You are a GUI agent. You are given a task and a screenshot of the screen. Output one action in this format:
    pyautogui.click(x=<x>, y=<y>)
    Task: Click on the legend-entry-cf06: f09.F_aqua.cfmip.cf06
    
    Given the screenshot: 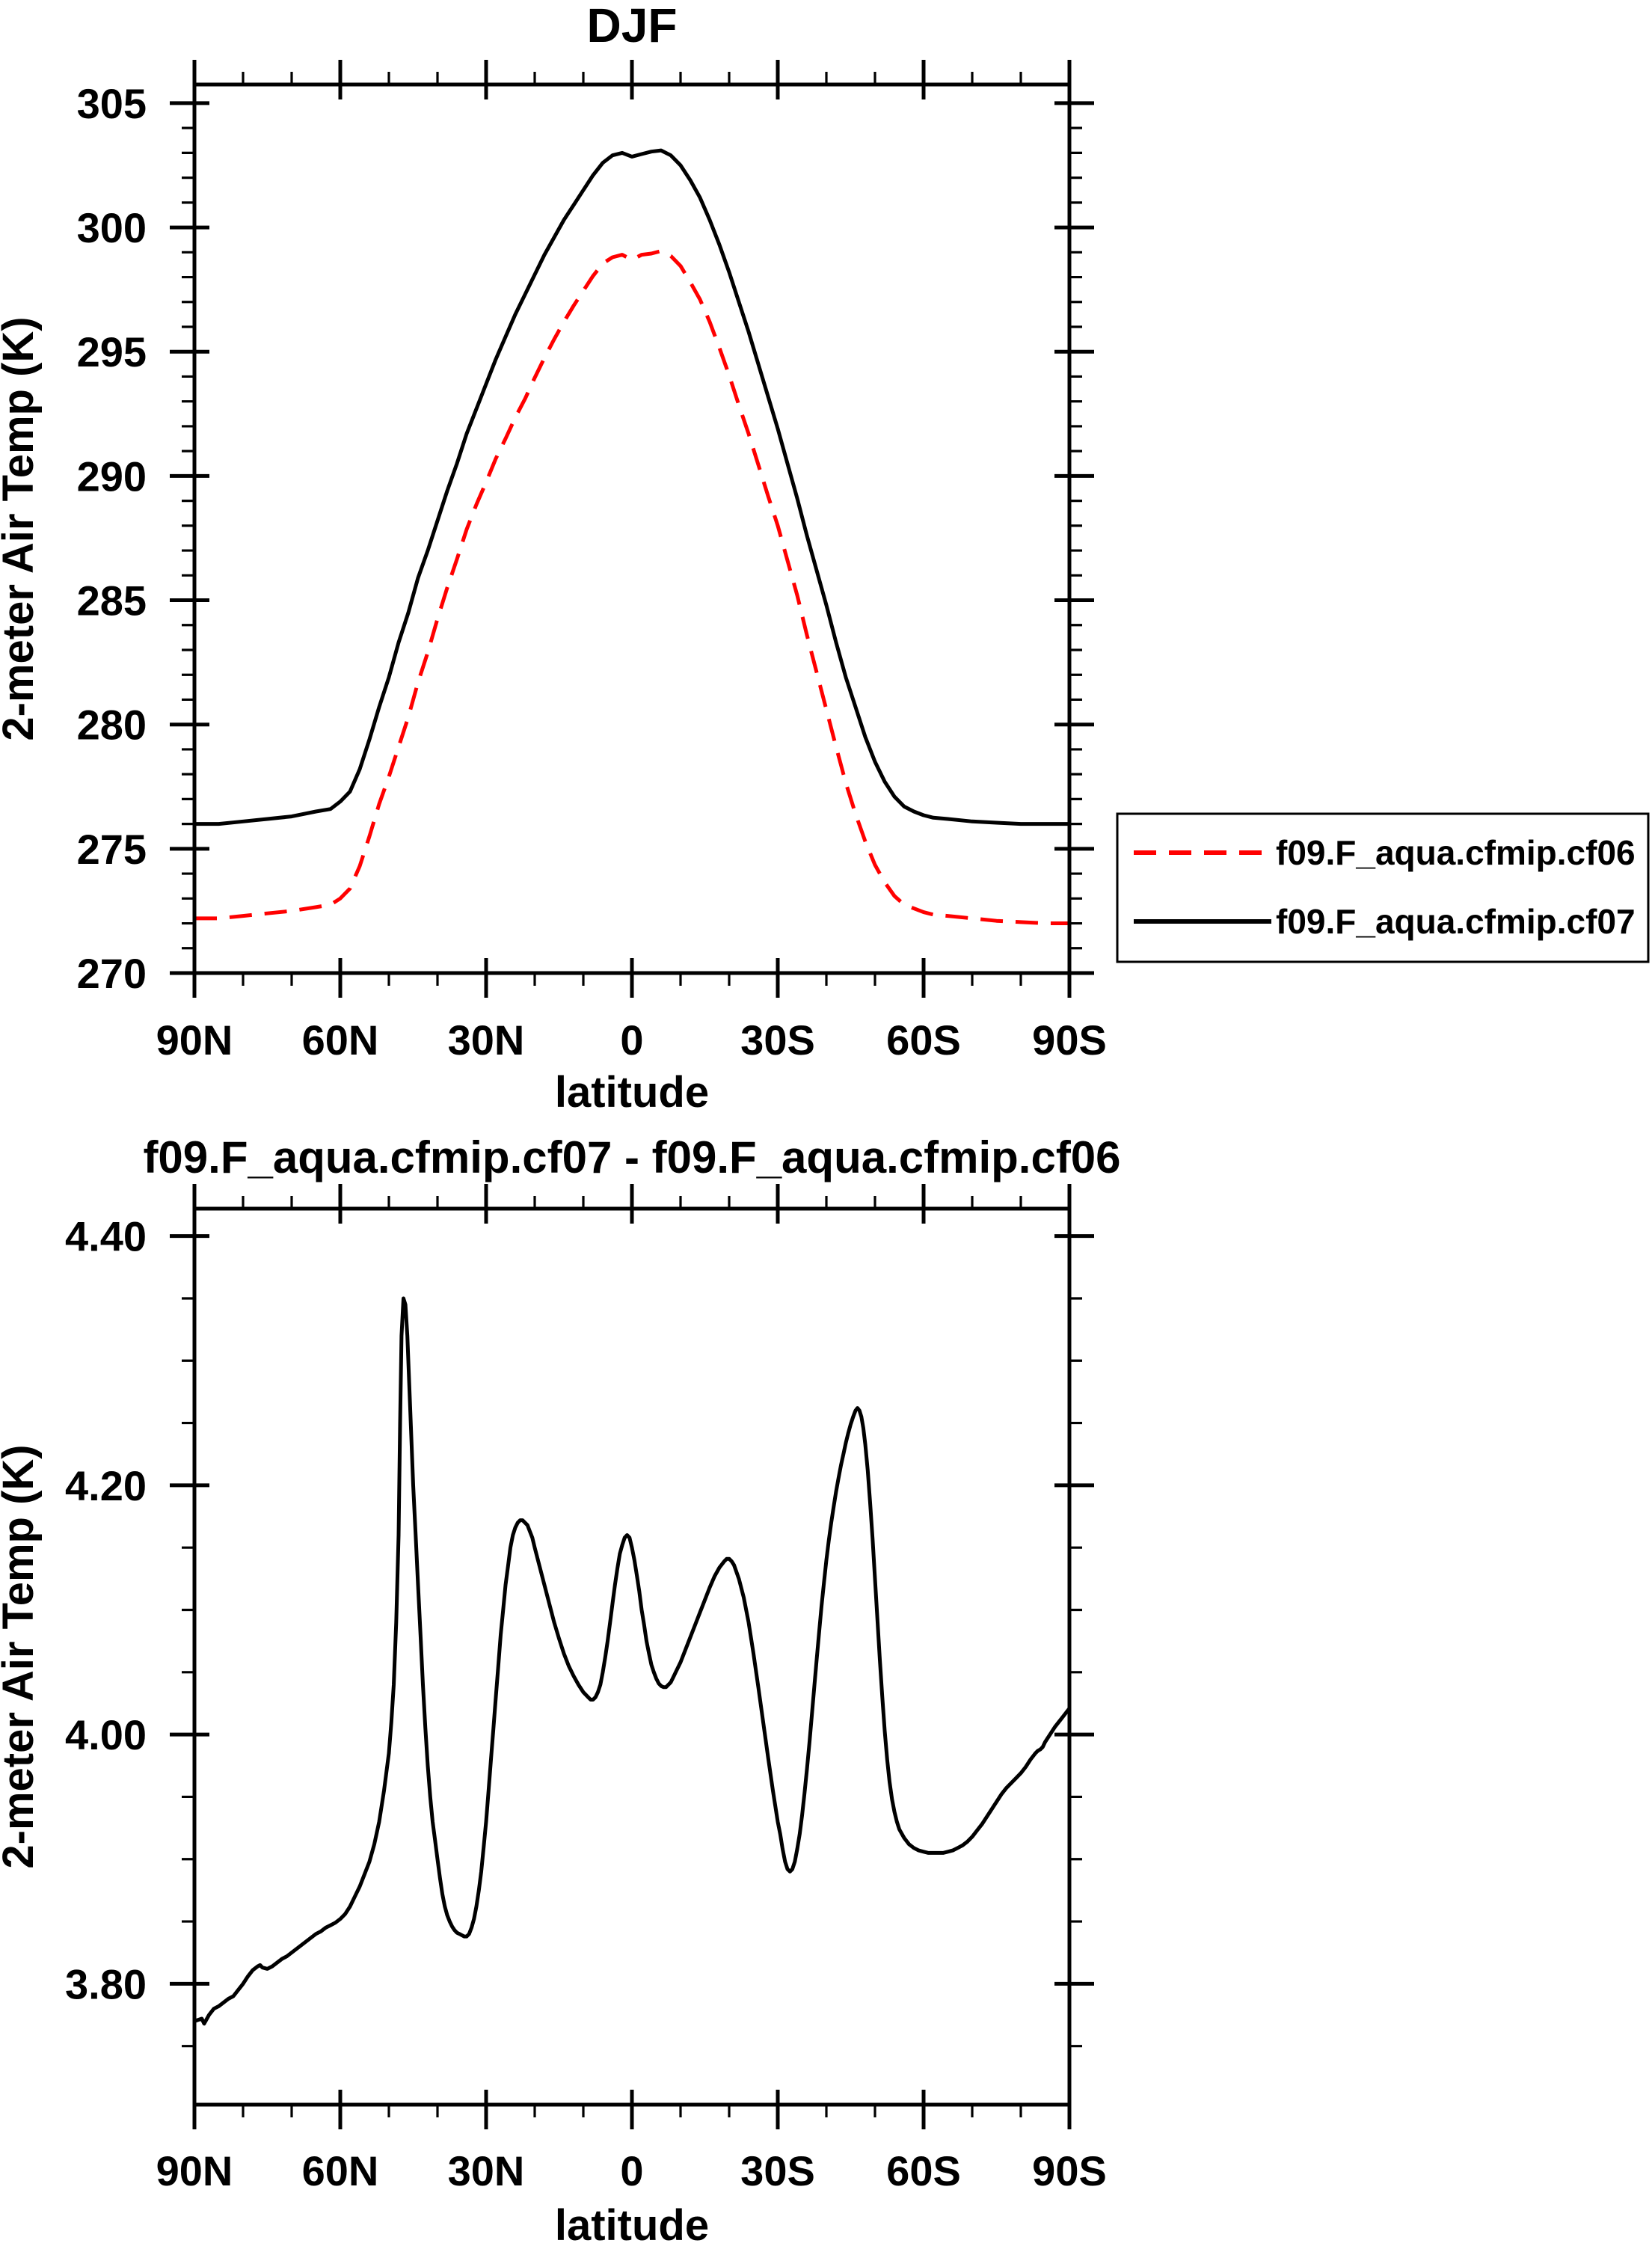 What is the action you would take?
    pyautogui.click(x=1385, y=852)
    